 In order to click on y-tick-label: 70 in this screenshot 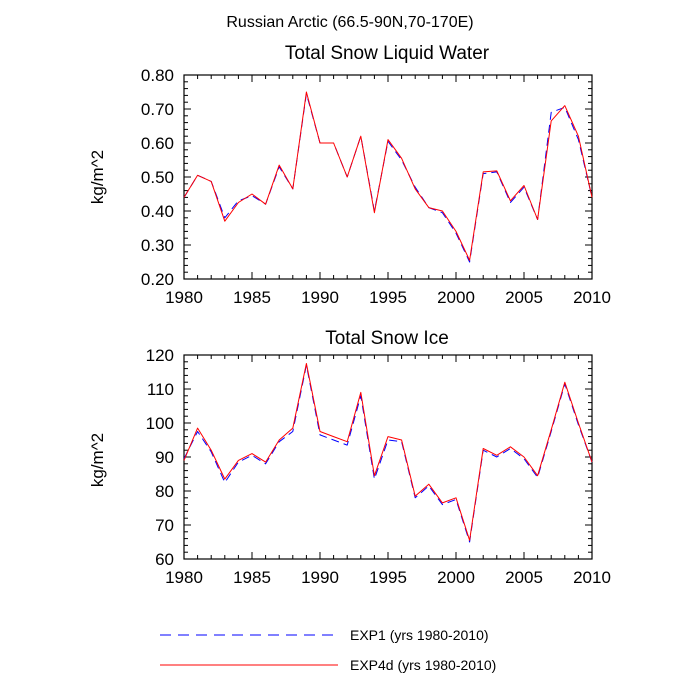, I will do `click(164, 525)`.